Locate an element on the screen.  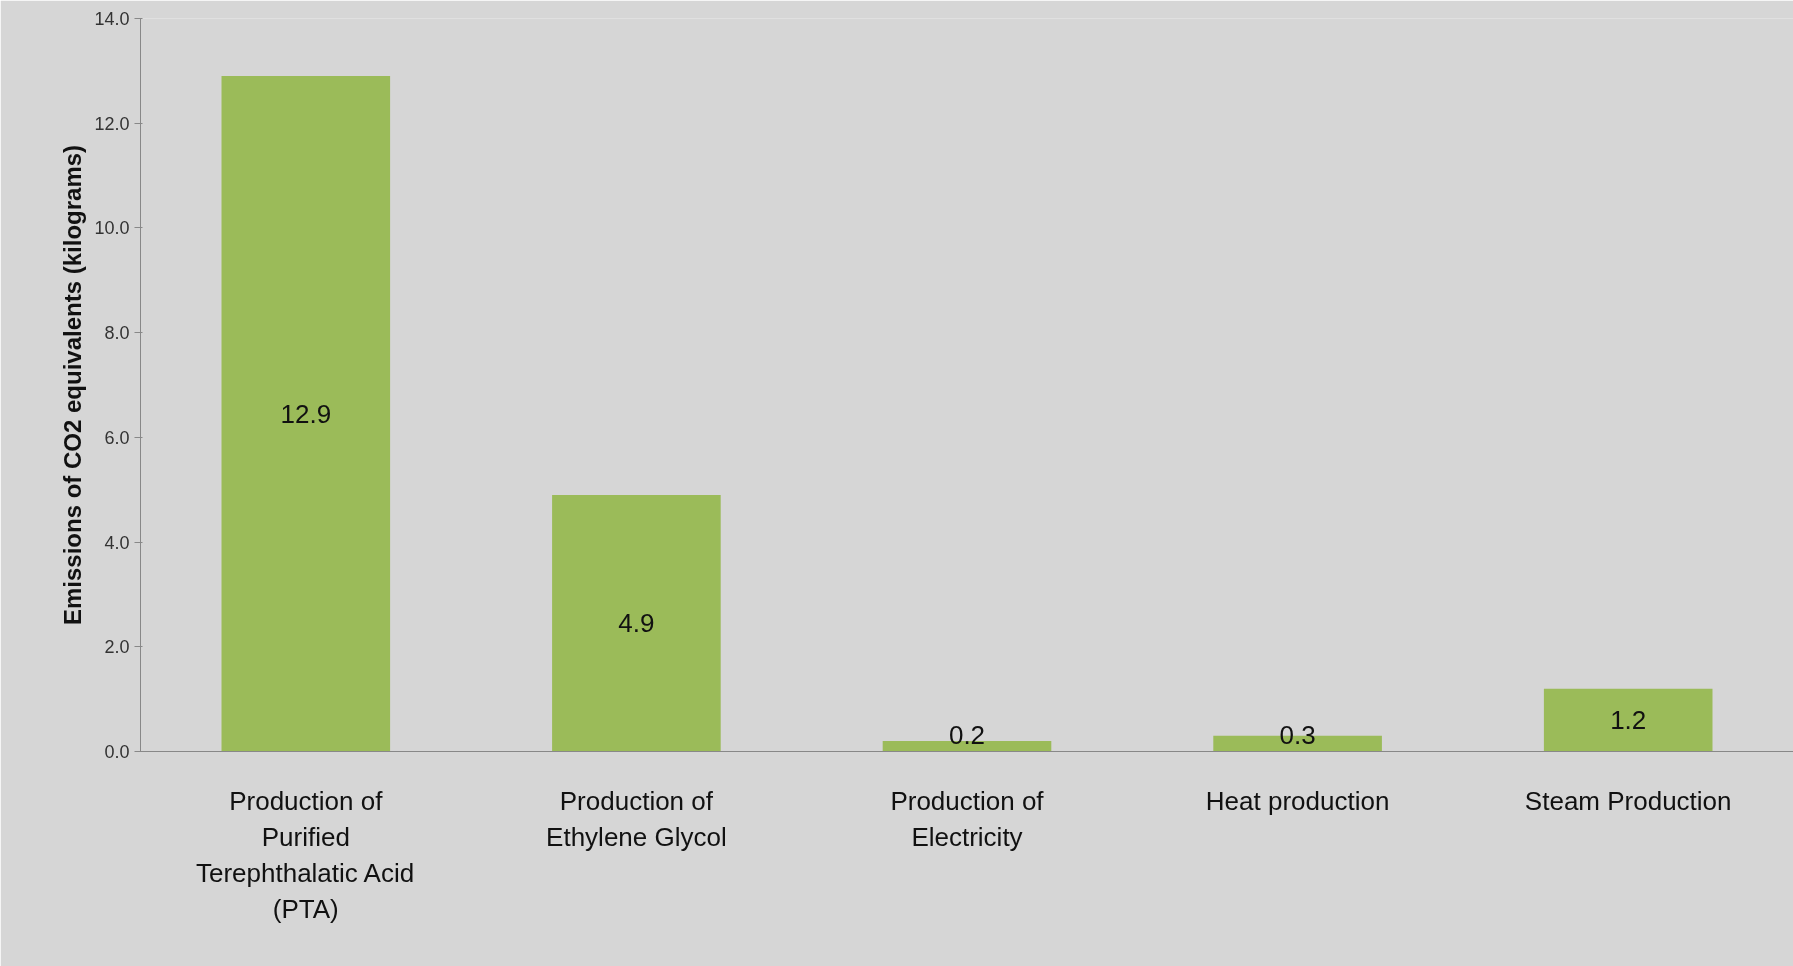
data-label: 1.2 is located at coordinates (1628, 720).